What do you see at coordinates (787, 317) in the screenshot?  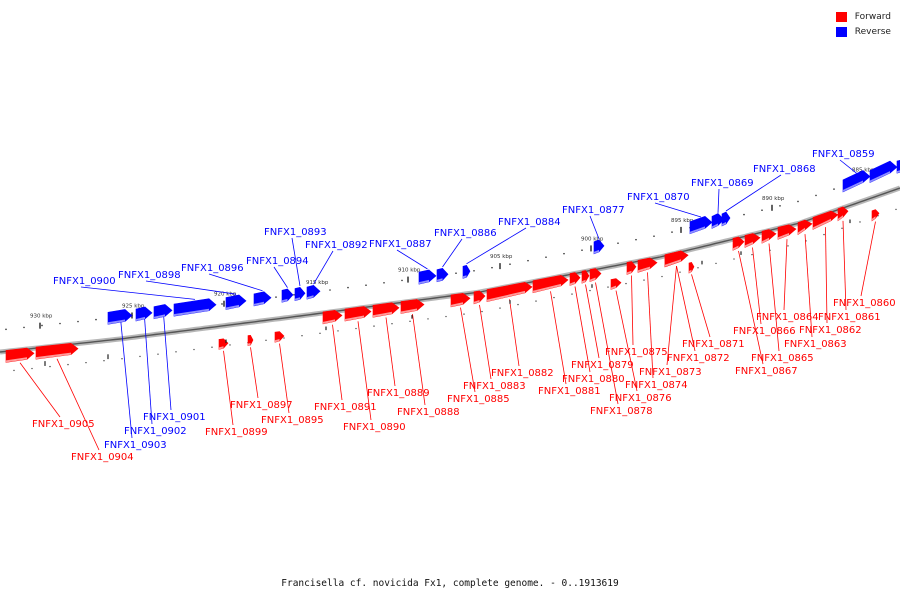 I see `label-fnfx1-0864: FNFX1_0864` at bounding box center [787, 317].